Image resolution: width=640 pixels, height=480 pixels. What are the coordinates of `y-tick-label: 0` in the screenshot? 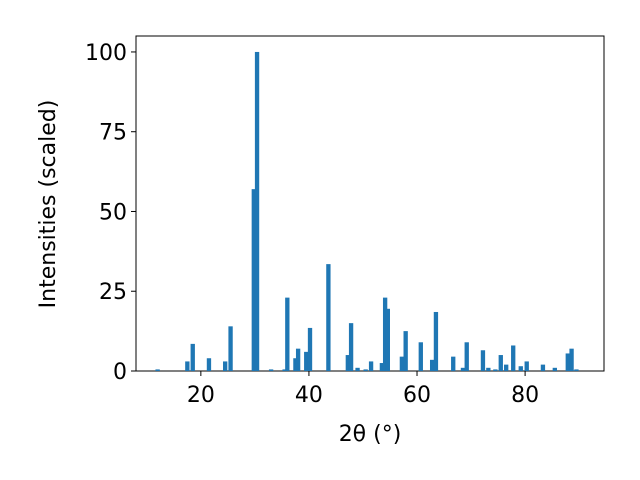 It's located at (120, 372).